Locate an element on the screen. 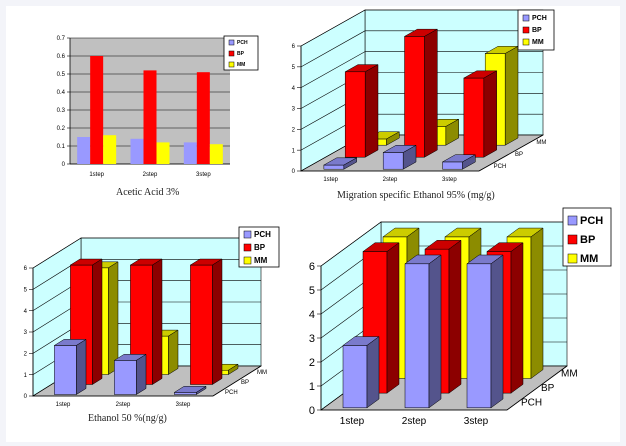  caption-ethanol-95: Migration specific Ethanol 95% (mg/g) is located at coordinates (416, 195).